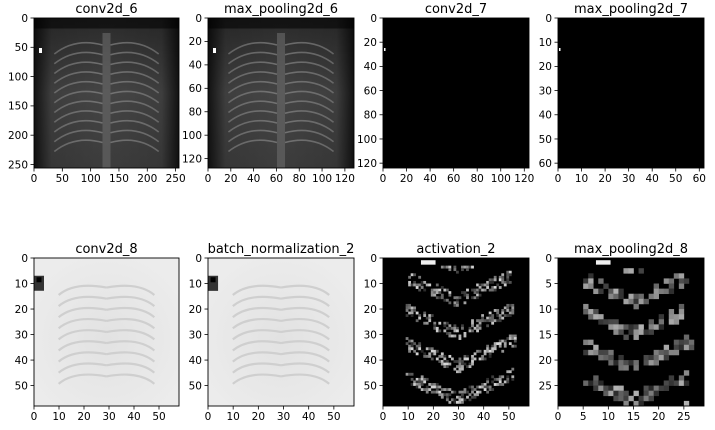  I want to click on dark-map, so click(456, 93).